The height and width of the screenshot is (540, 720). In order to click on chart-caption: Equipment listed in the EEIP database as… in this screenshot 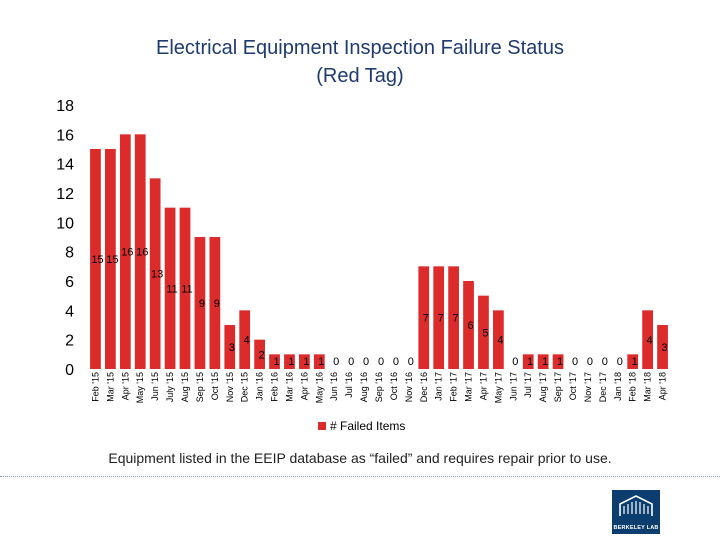, I will do `click(360, 458)`.